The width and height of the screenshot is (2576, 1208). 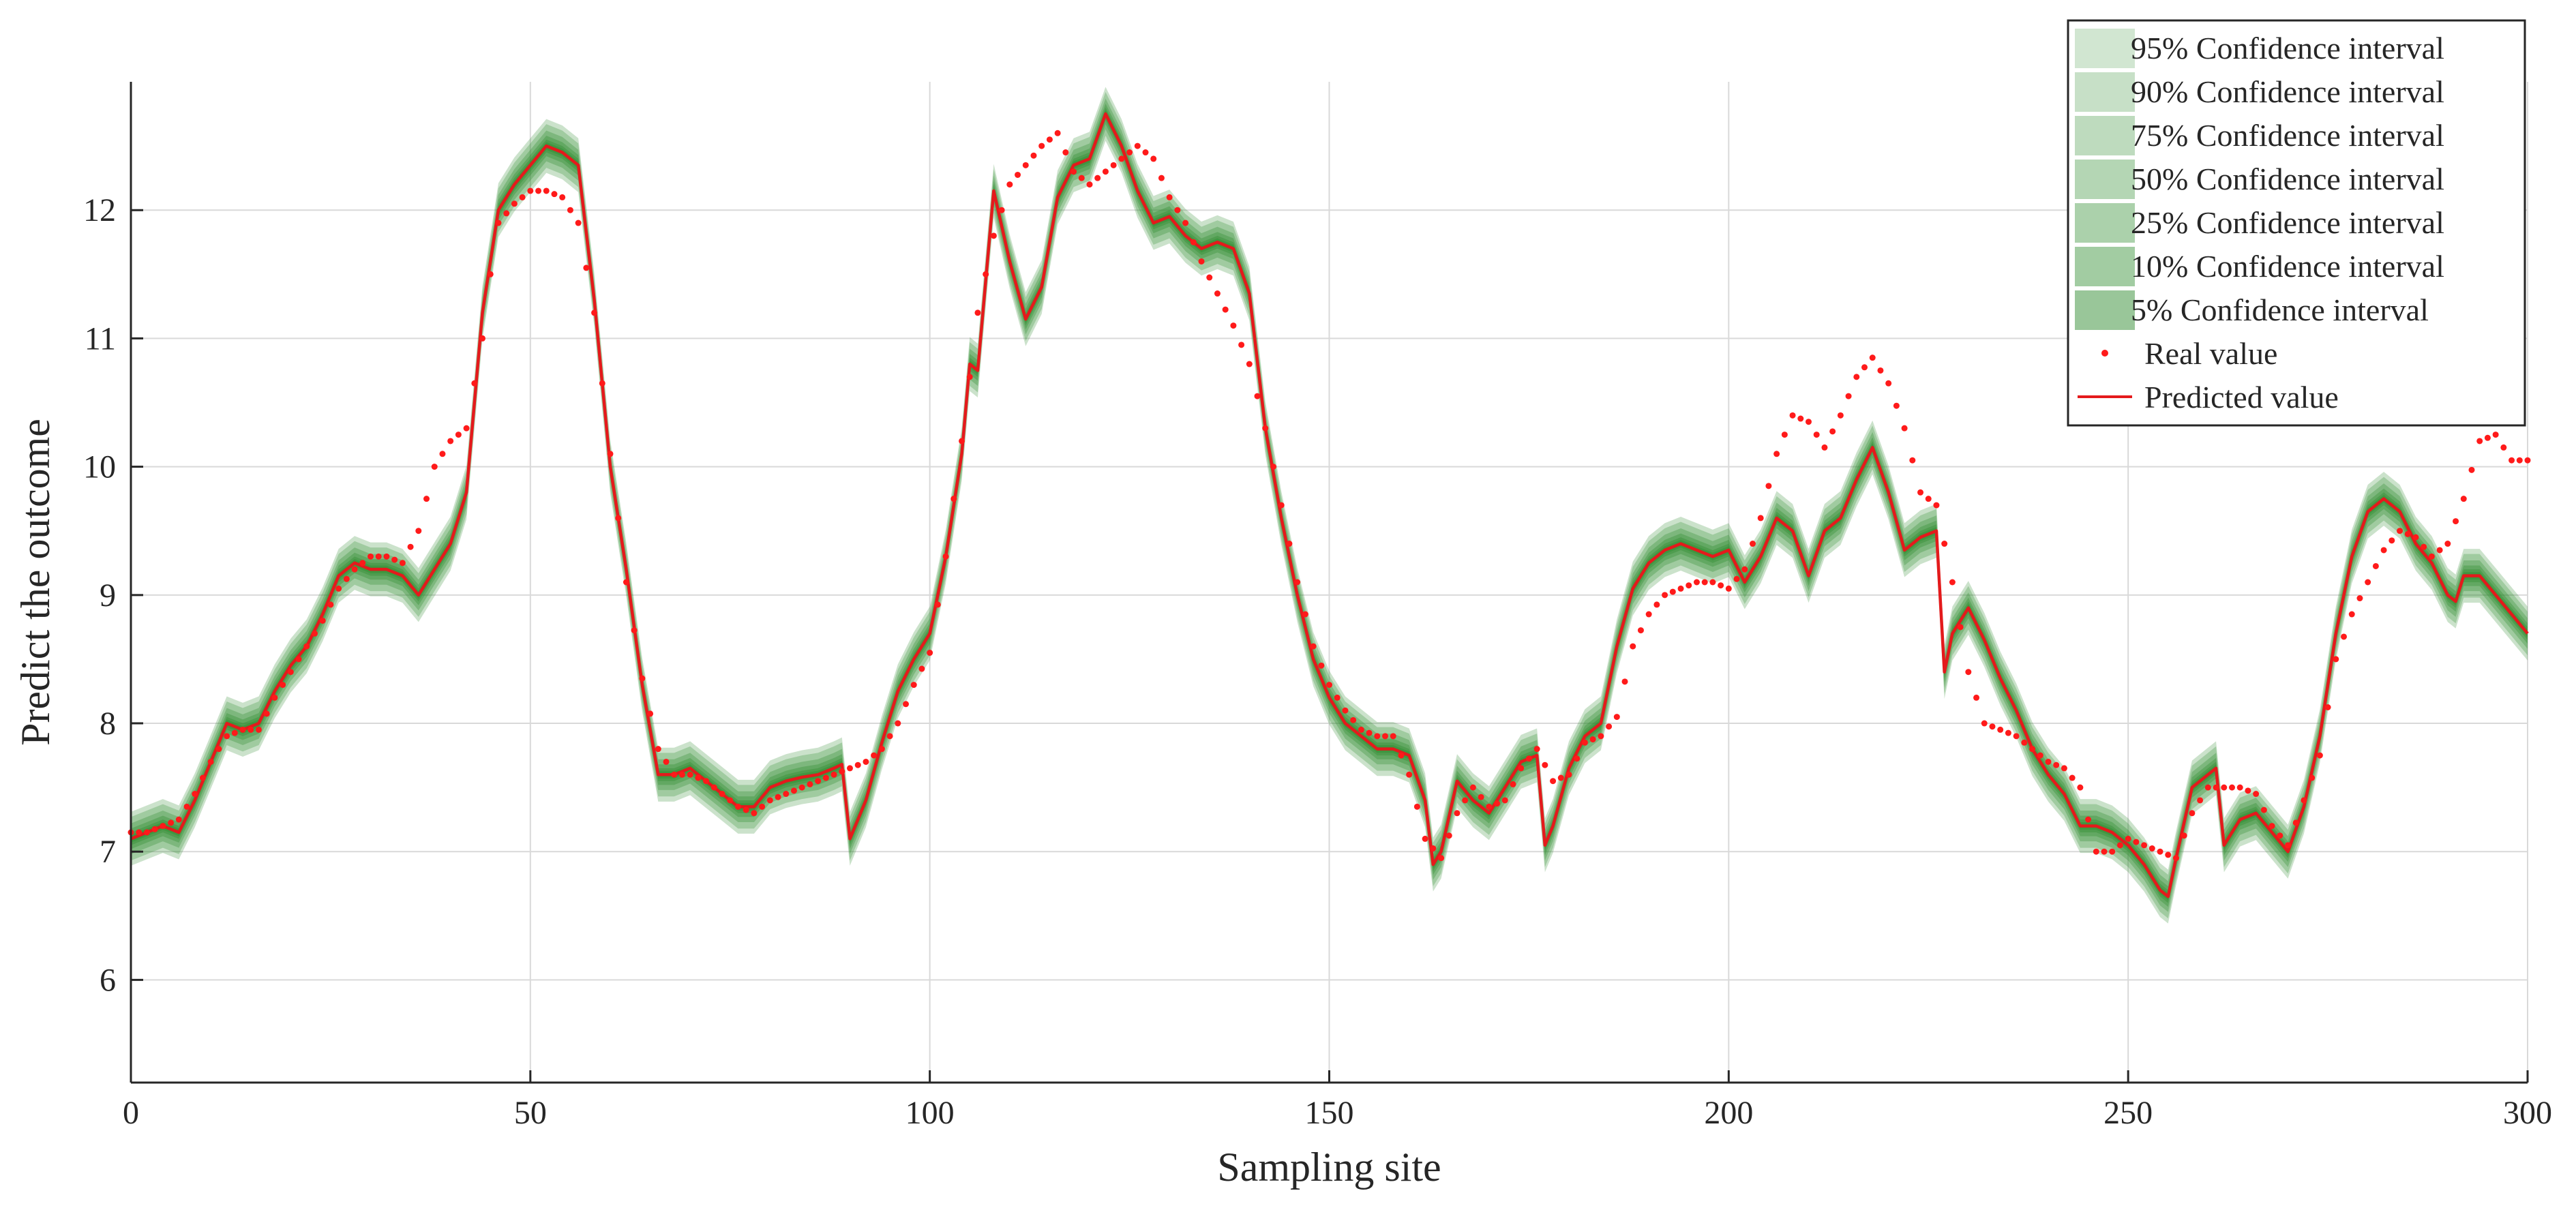 What do you see at coordinates (930, 1113) in the screenshot?
I see `x-tick-label: 100` at bounding box center [930, 1113].